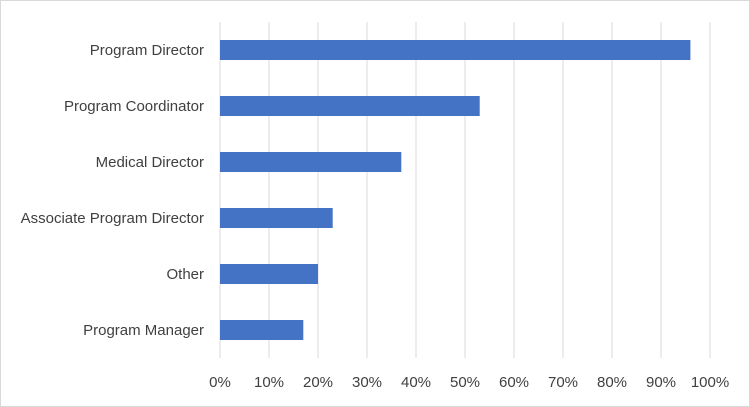 The image size is (750, 407). I want to click on x-tick-labels: 0% 10% 20% 30% 40% 50% 60% 70% 80% 90% 100%, so click(469, 382).